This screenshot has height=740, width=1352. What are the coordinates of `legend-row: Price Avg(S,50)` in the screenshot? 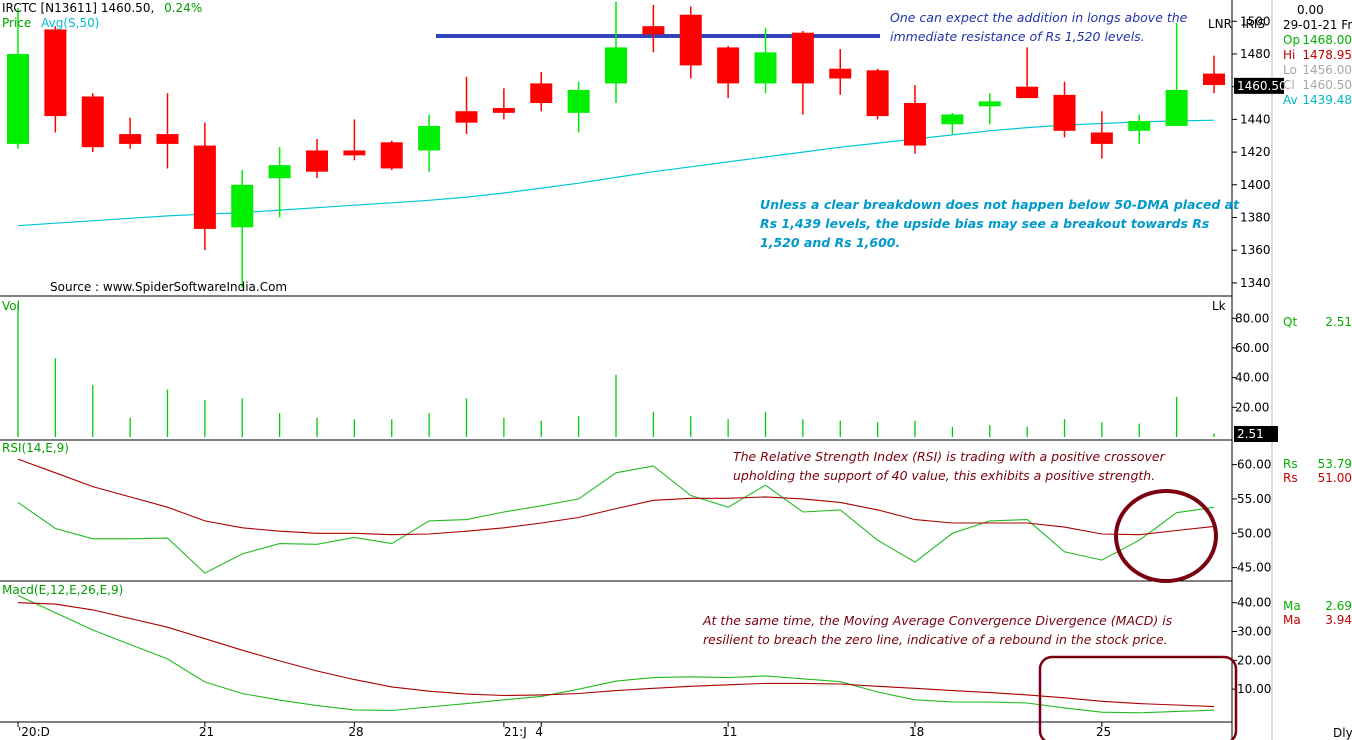 It's located at (50, 23).